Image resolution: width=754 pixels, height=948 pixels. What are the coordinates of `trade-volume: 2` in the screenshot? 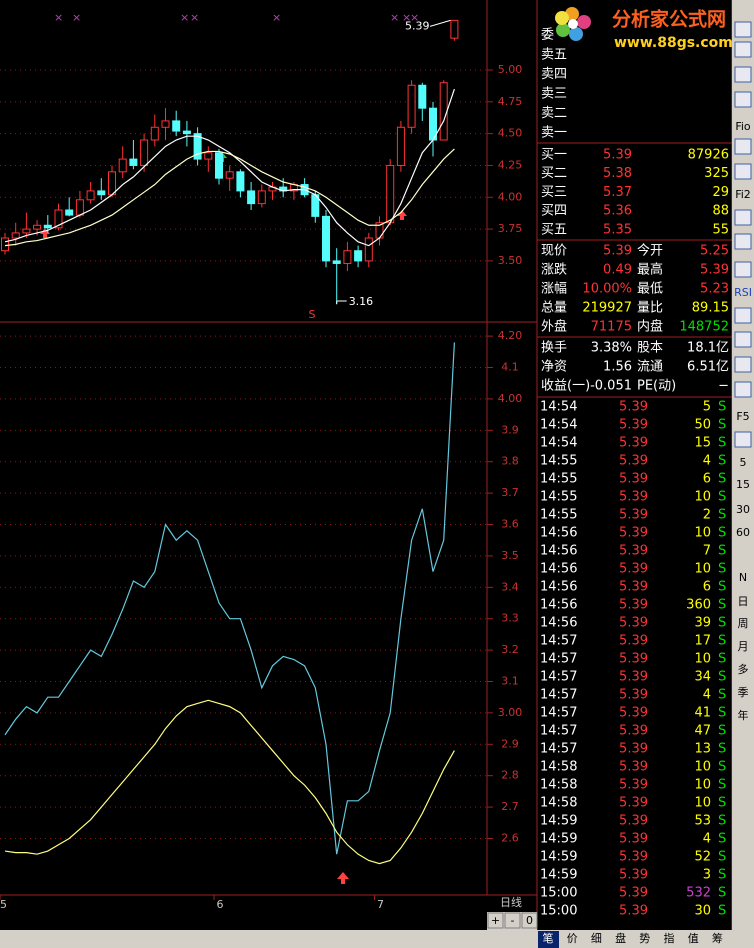 It's located at (707, 515).